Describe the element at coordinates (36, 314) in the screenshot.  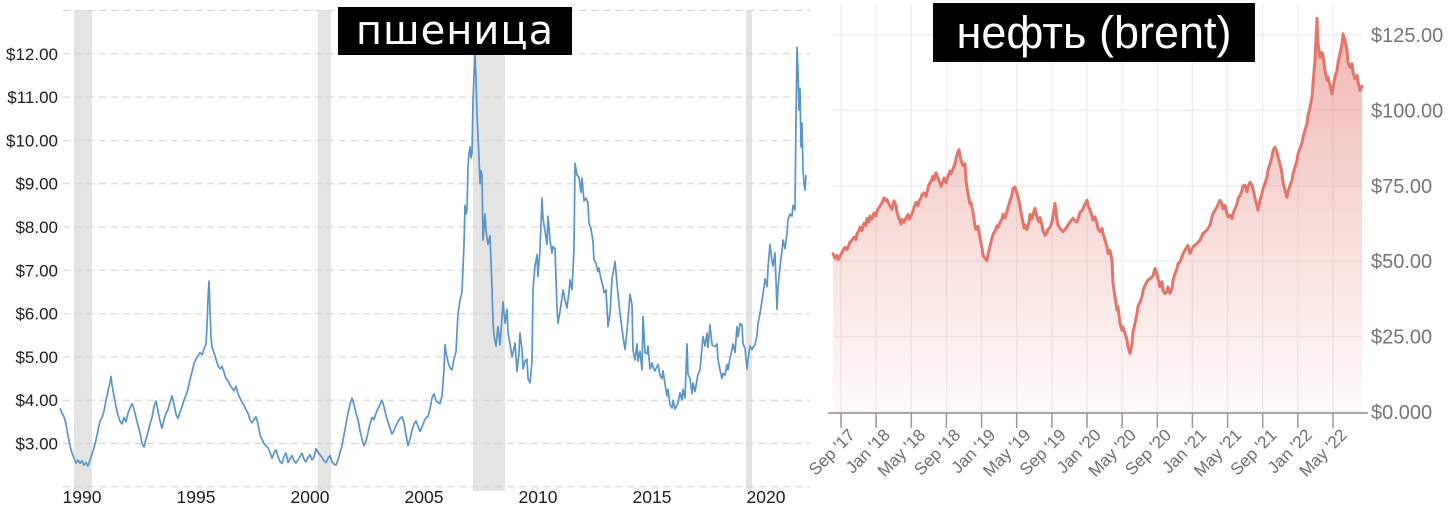
I see `wheat-y-tick-label: $6.00` at that location.